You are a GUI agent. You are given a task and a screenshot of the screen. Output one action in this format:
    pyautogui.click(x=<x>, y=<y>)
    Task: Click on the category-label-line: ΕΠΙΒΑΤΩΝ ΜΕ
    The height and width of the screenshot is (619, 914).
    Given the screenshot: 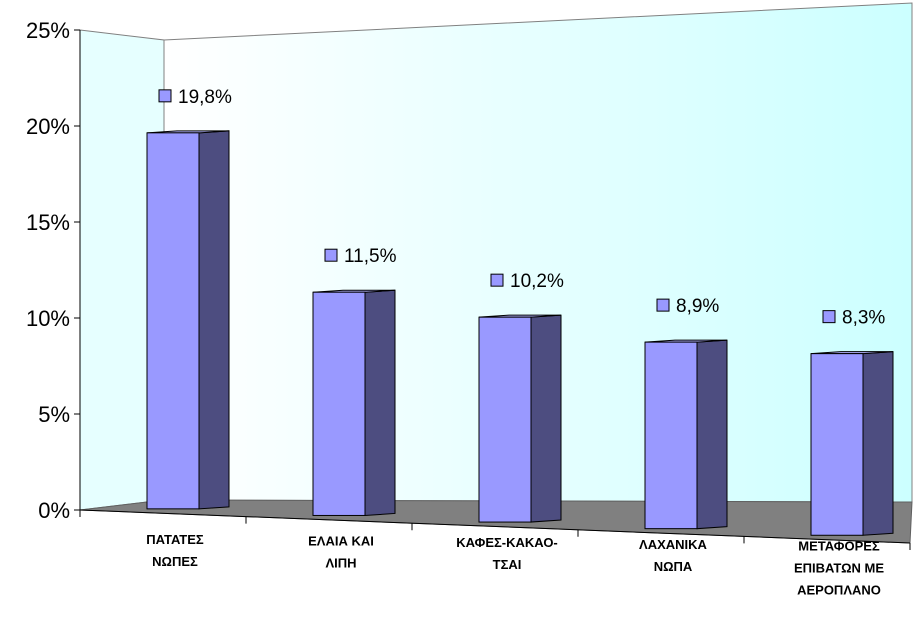 What is the action you would take?
    pyautogui.click(x=839, y=567)
    